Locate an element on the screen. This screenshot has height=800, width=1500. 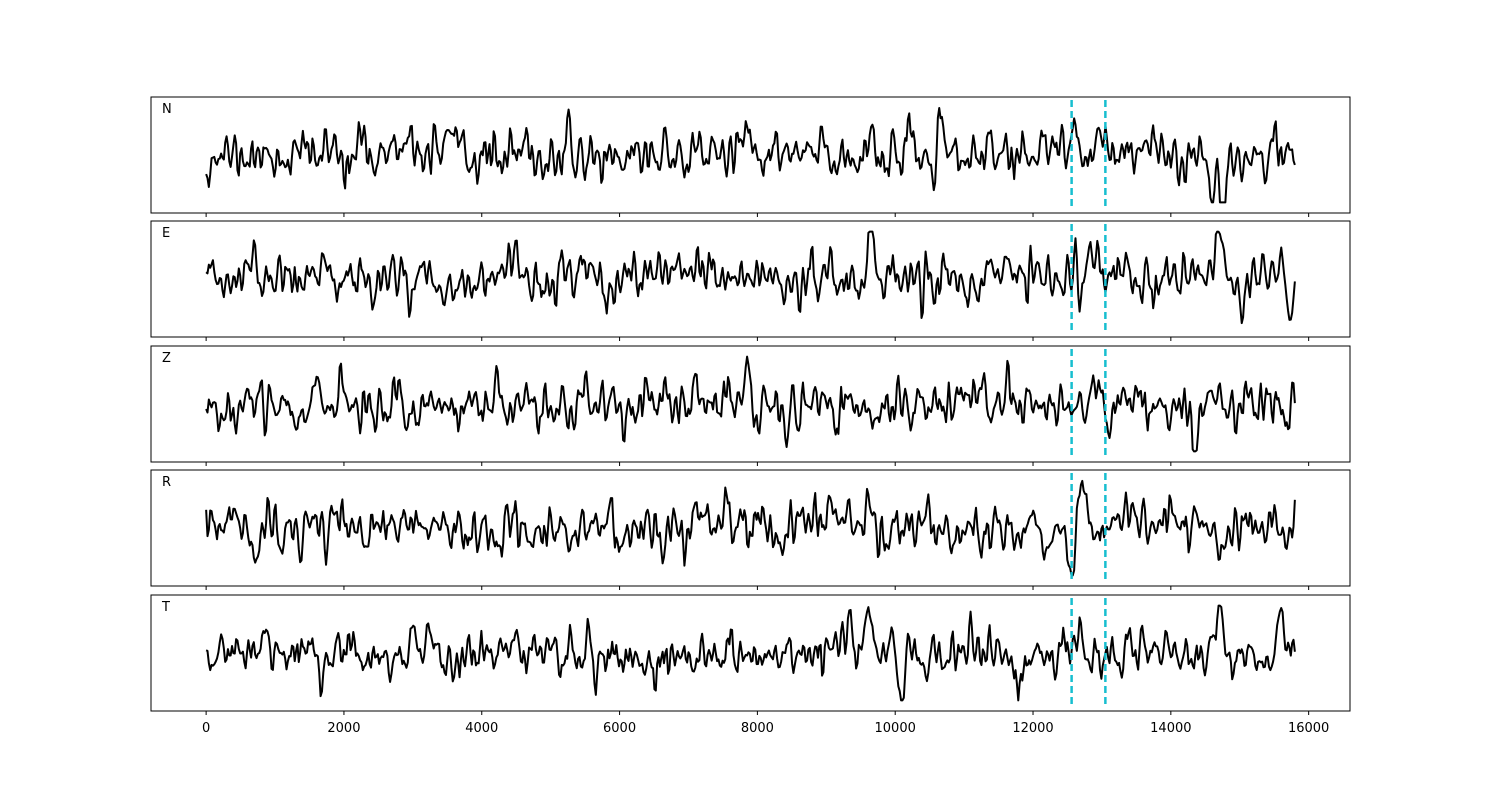
component-label: T is located at coordinates (165, 607).